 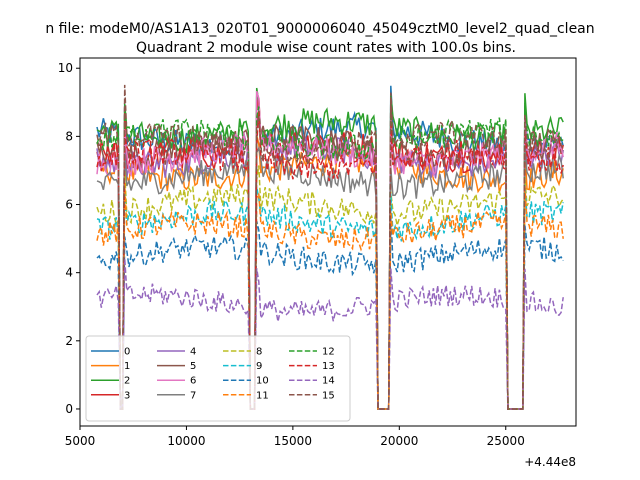 I want to click on legend-label-10: 10, so click(x=262, y=381).